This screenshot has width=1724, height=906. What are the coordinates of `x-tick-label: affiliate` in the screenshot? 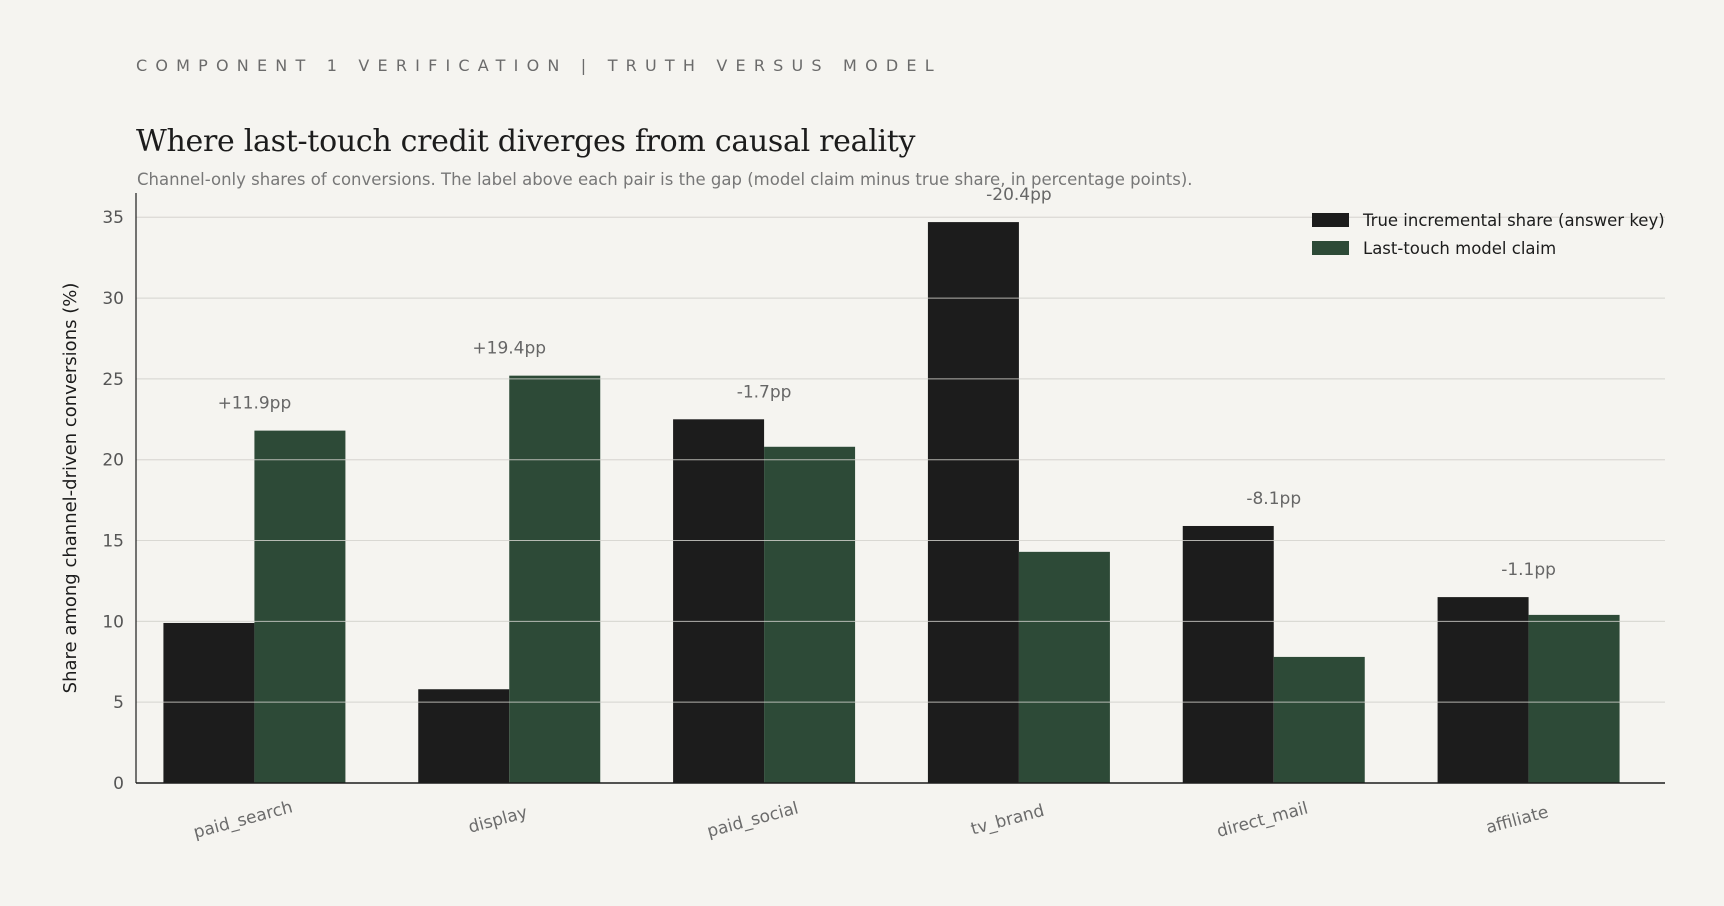 It's located at (1517, 820).